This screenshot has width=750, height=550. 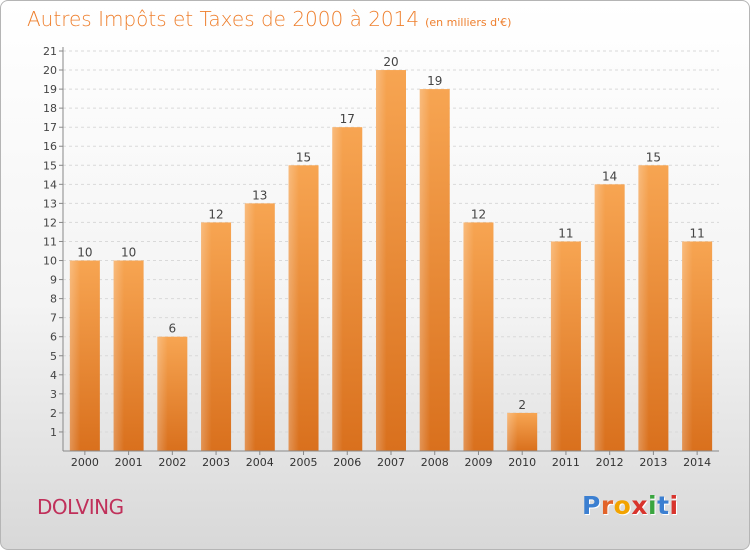 I want to click on y-tick-label: 7, so click(x=53, y=318).